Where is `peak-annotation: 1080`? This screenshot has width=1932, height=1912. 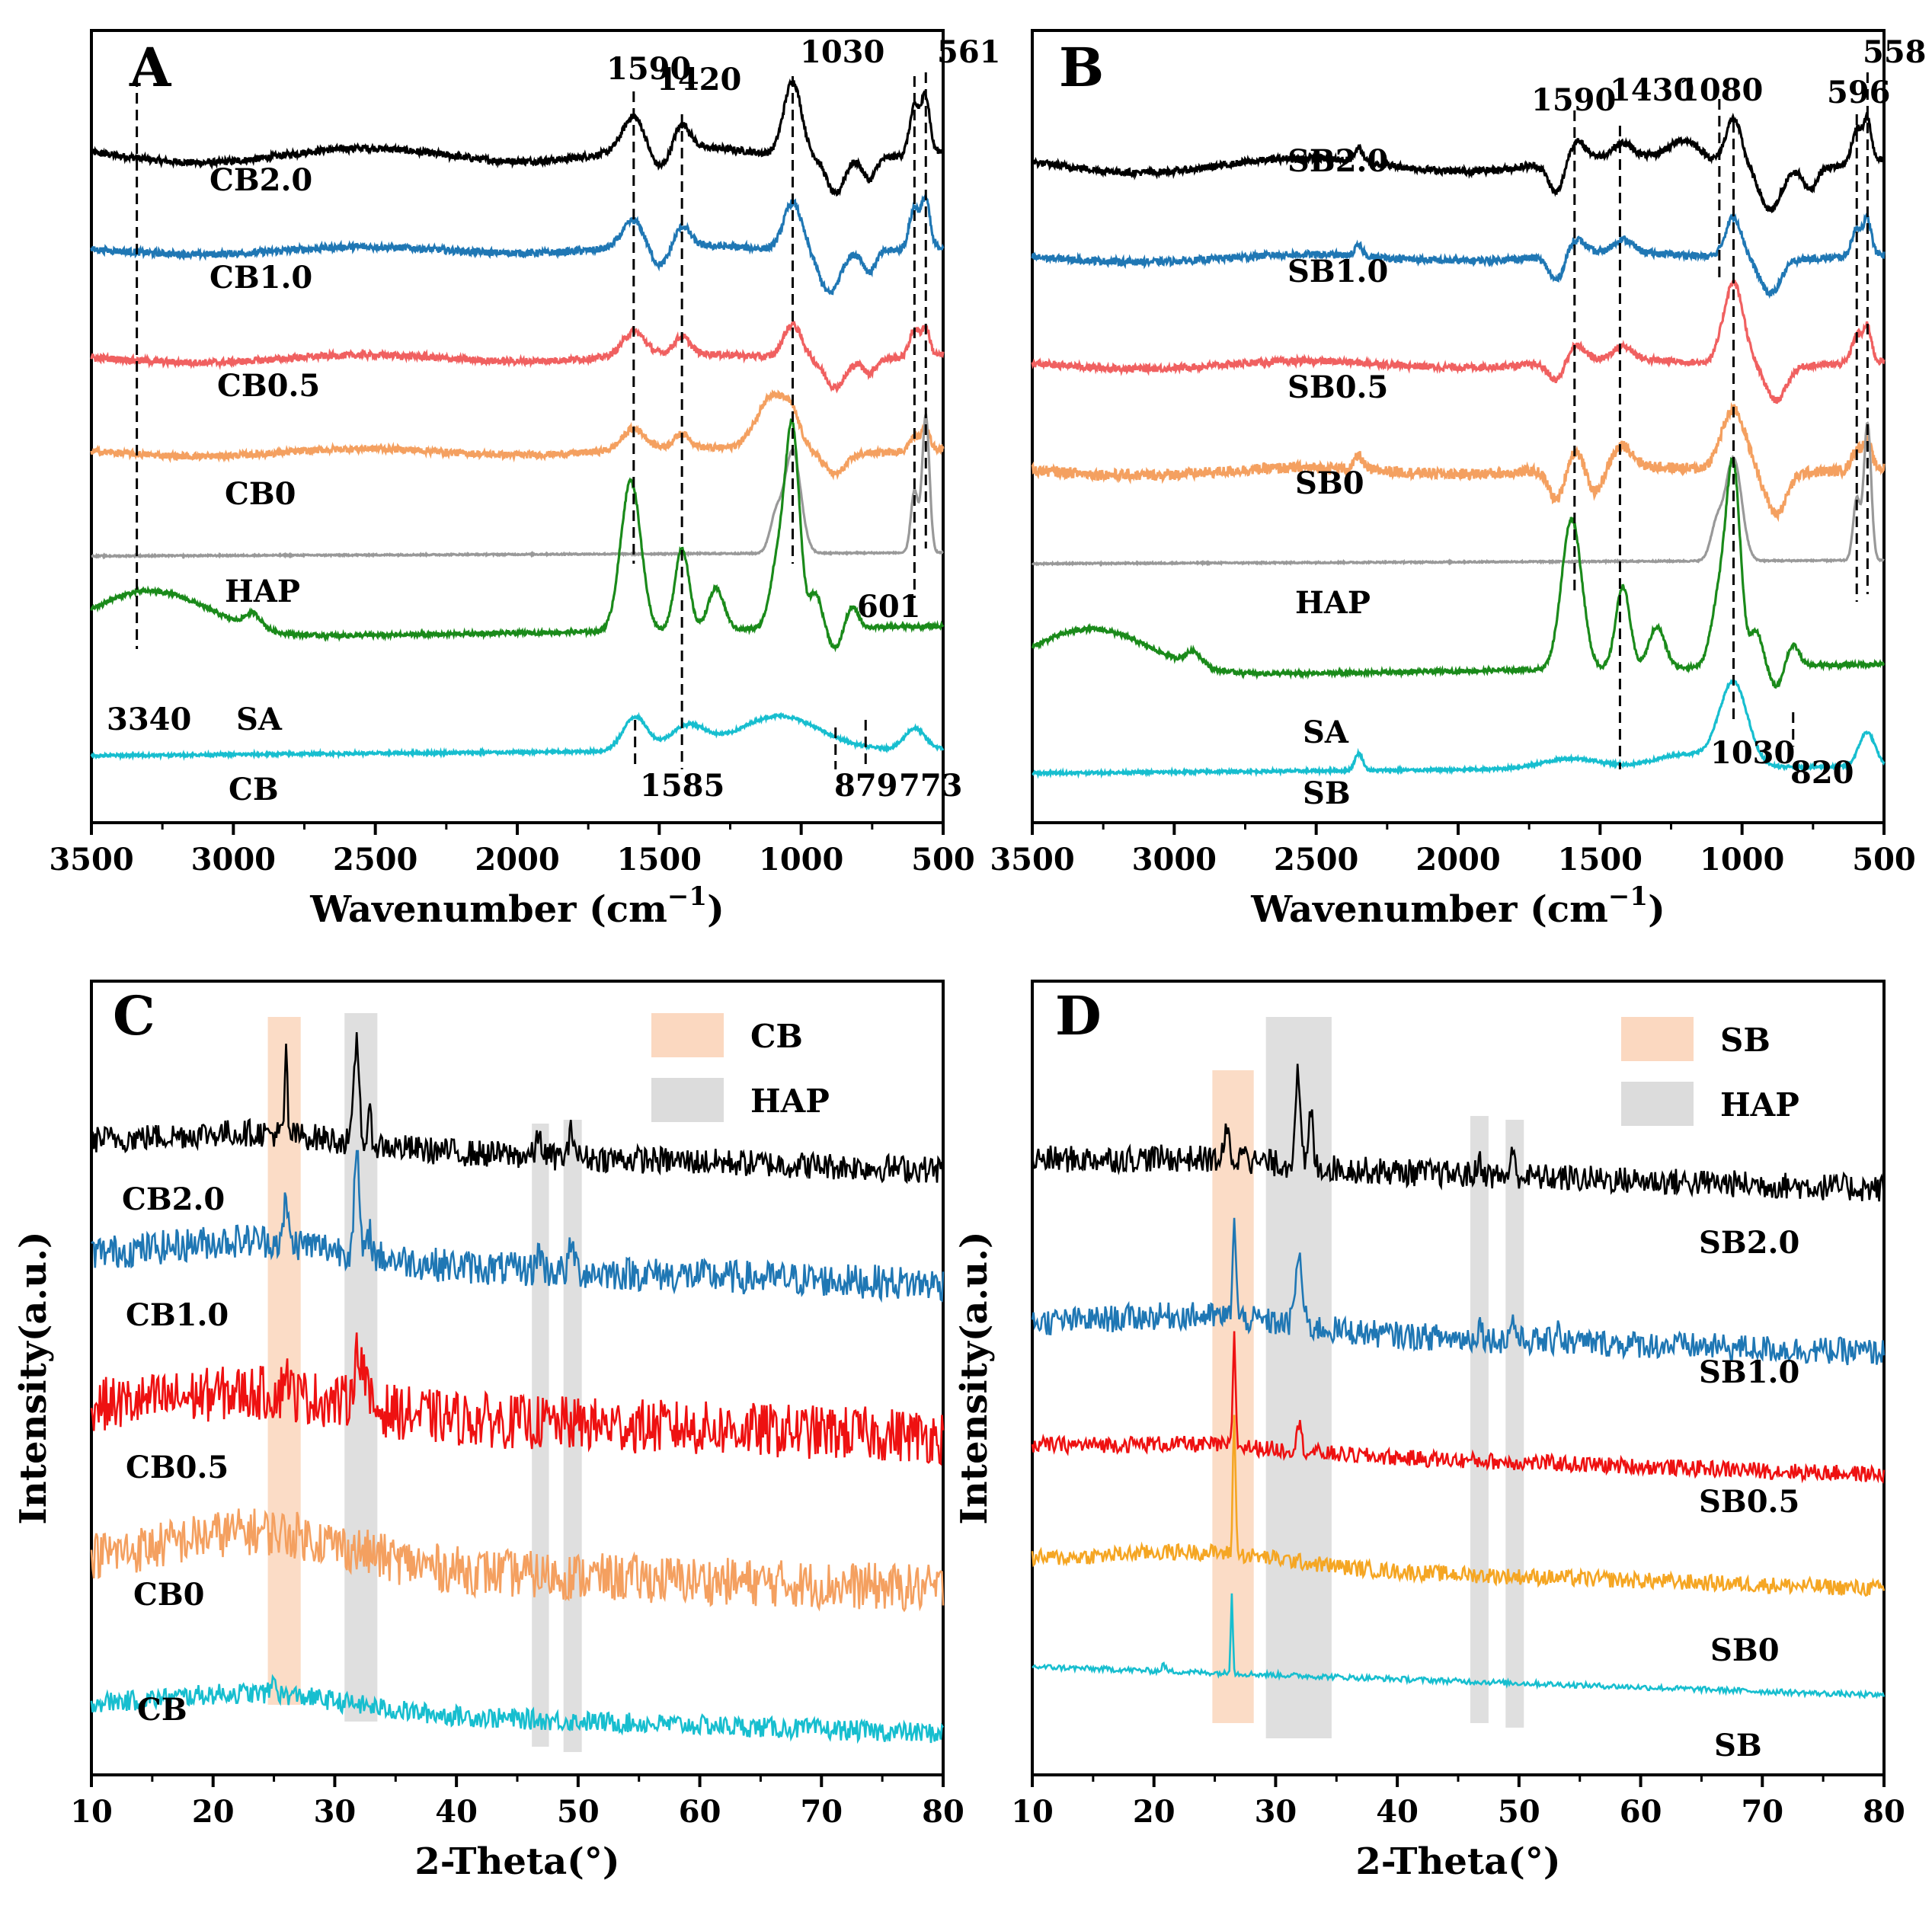
peak-annotation: 1080 is located at coordinates (1720, 90).